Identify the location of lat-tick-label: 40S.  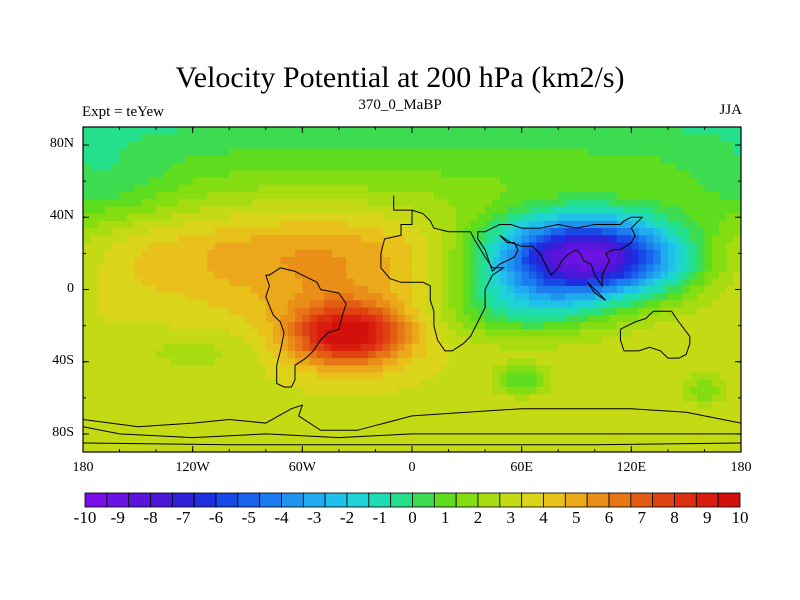
(63, 360).